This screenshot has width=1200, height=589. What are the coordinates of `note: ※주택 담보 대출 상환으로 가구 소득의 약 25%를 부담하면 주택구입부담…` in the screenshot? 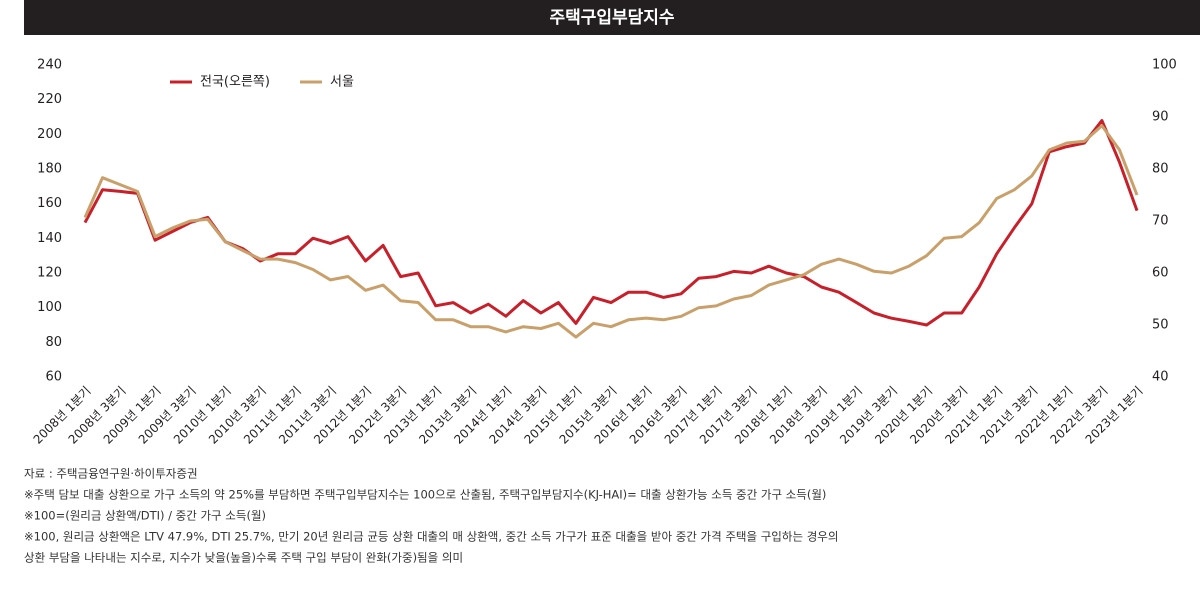 It's located at (425, 495).